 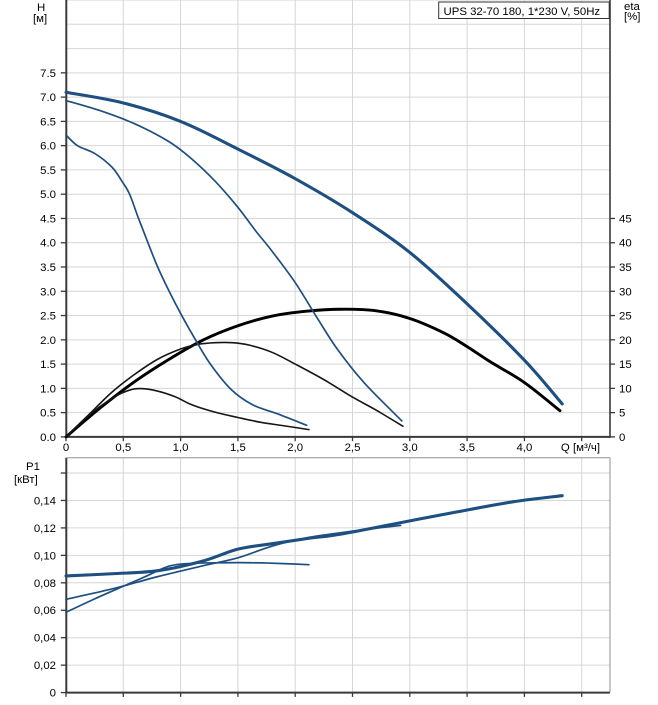 I want to click on svg-text: 20, so click(x=625, y=341).